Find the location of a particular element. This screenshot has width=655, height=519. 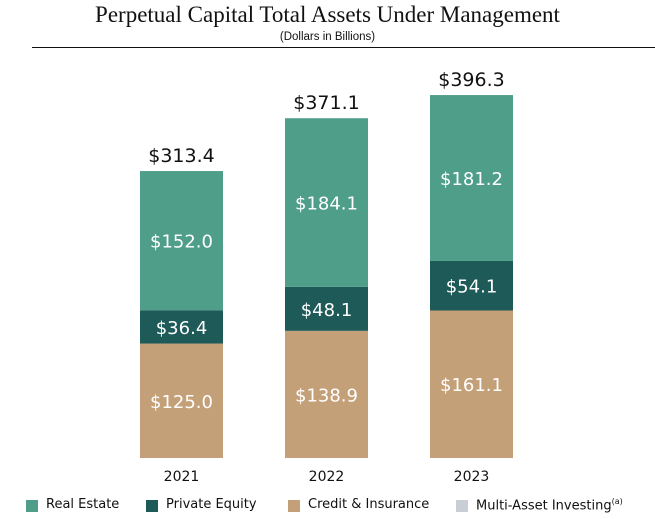

bar-segment-real-estate-2022 is located at coordinates (326, 202).